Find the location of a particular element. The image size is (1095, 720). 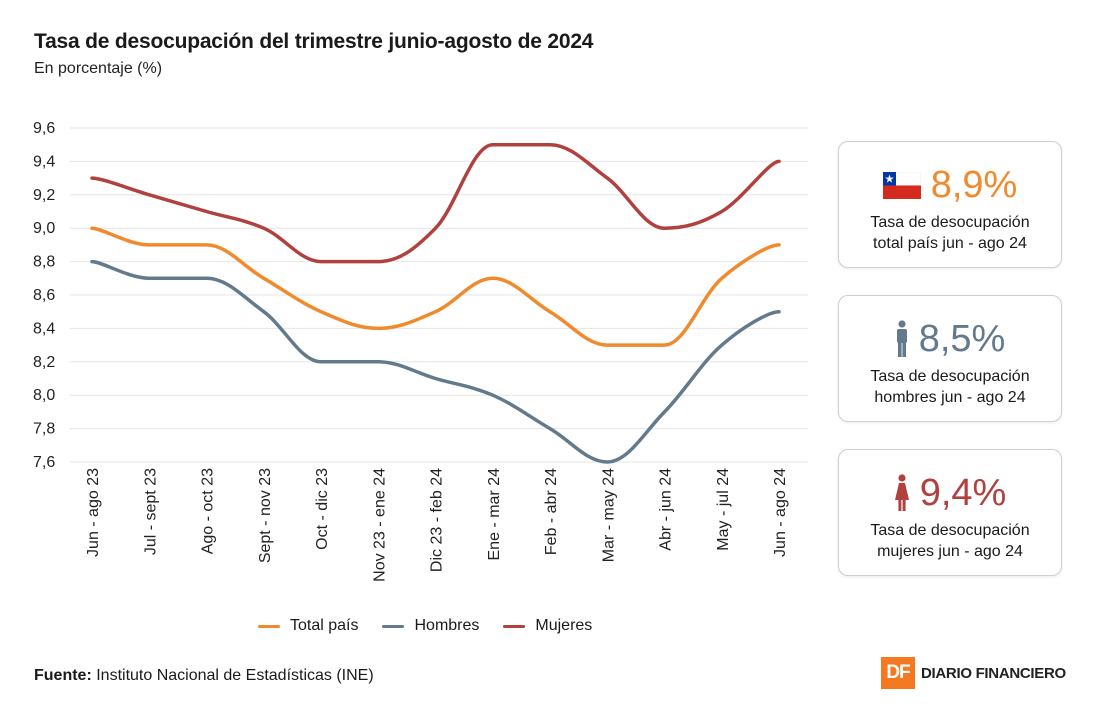

legend-label: Hombres is located at coordinates (447, 625).